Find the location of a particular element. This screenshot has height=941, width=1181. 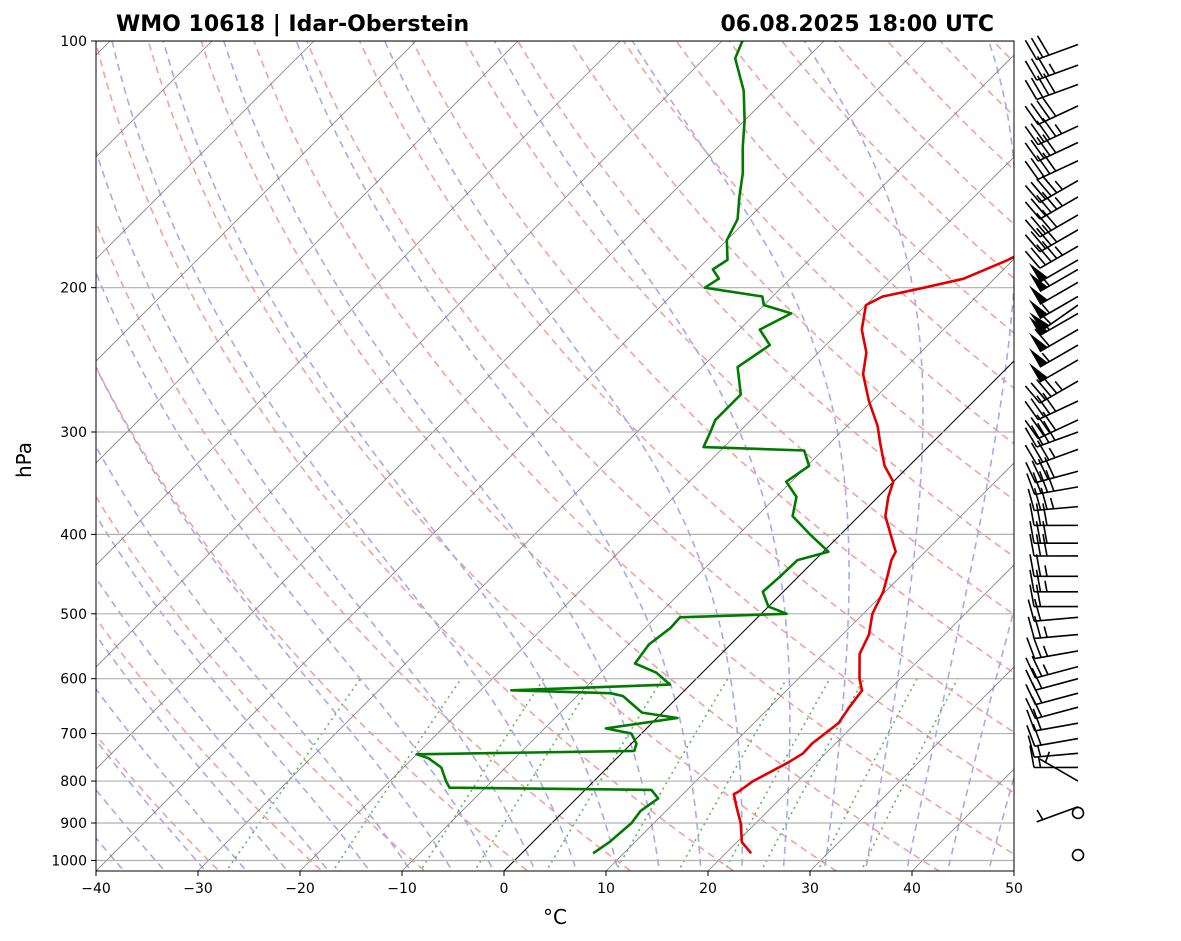

calm-circle is located at coordinates (1078, 855).